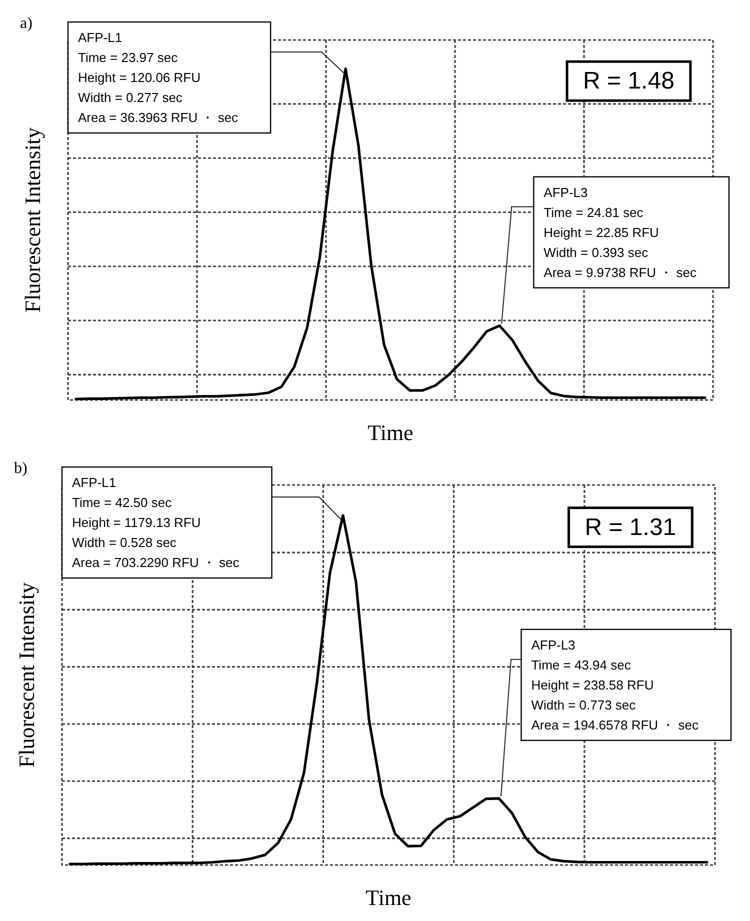  What do you see at coordinates (21, 468) in the screenshot?
I see `chart-title: b)` at bounding box center [21, 468].